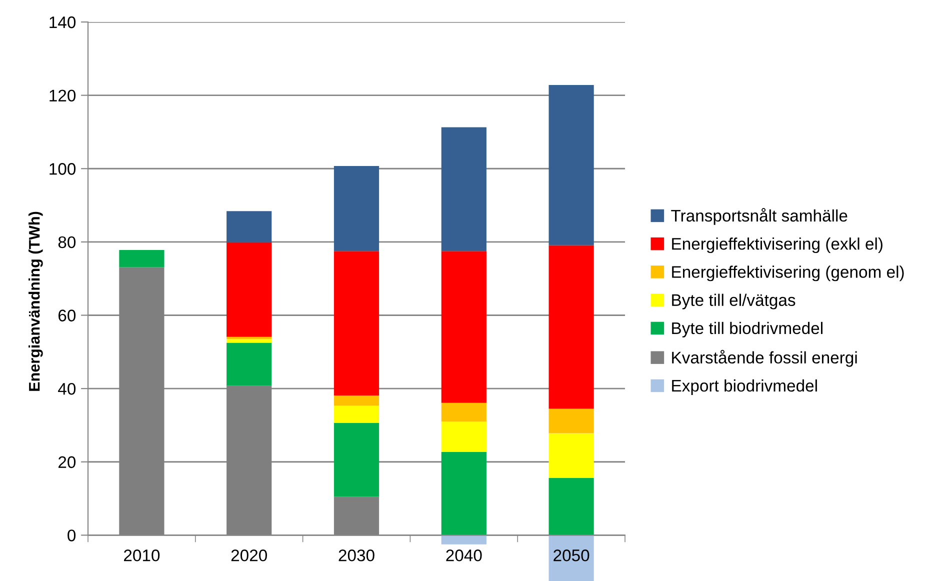 The image size is (936, 581). I want to click on y-tick-label: 40, so click(67, 388).